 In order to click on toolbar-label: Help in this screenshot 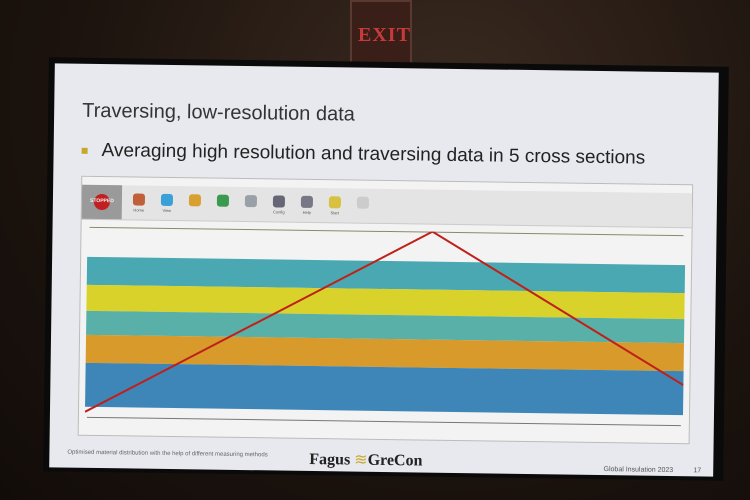, I will do `click(306, 212)`.